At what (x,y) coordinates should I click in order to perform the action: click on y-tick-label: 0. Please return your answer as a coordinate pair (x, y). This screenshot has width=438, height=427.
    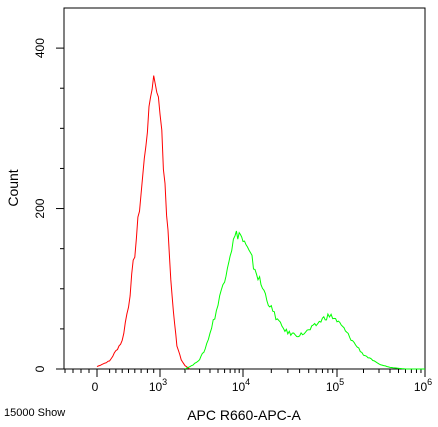
    Looking at the image, I should click on (40, 368).